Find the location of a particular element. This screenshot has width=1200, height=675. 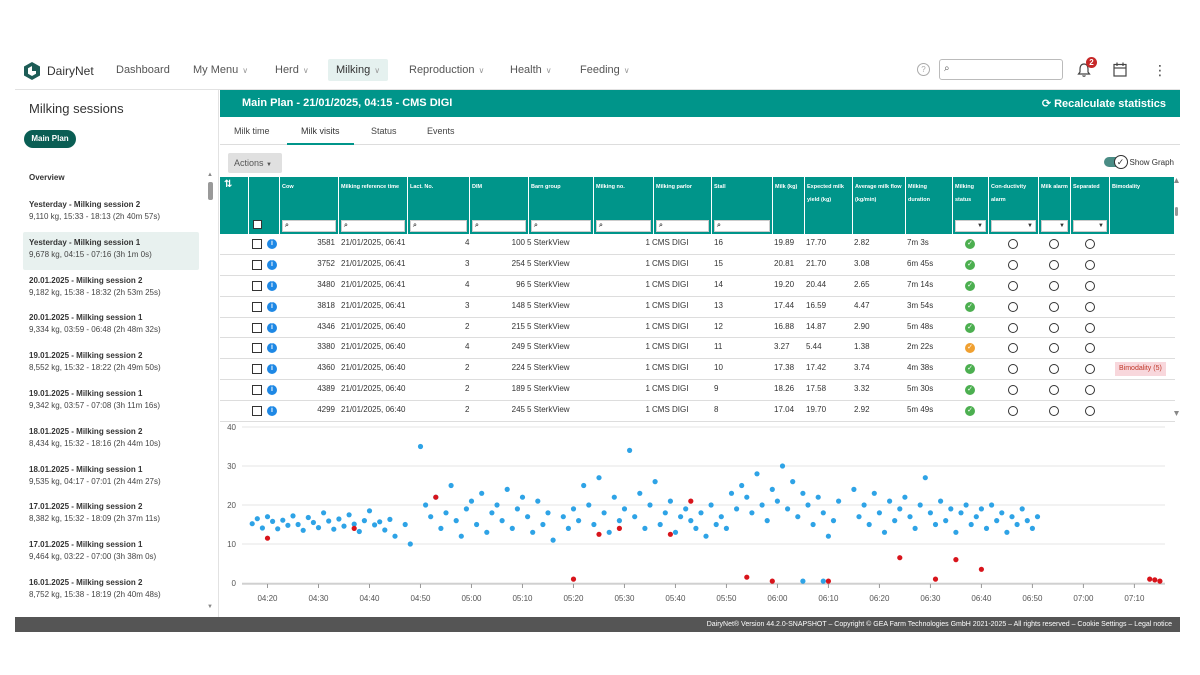

scrollbar-thumb is located at coordinates (210, 191).